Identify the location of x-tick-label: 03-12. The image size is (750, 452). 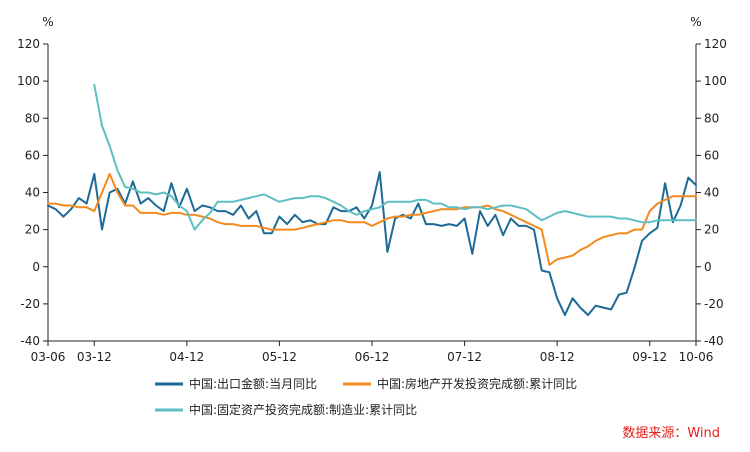
(94, 357).